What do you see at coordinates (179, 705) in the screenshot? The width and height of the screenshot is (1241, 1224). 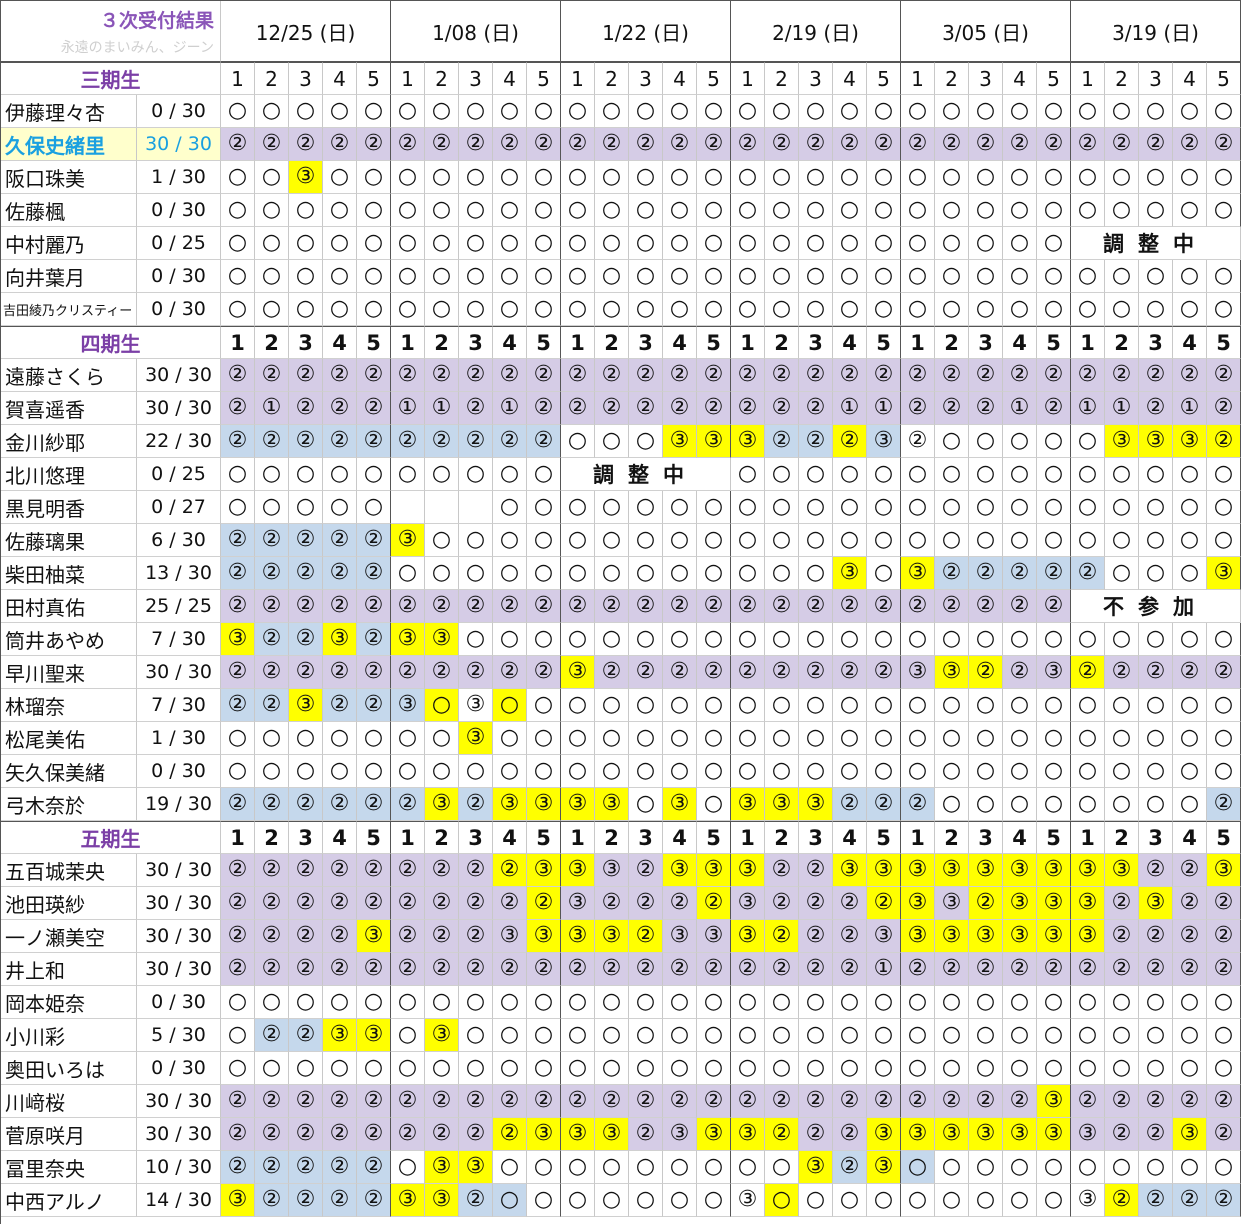 I see `member-score: 7 / 30` at bounding box center [179, 705].